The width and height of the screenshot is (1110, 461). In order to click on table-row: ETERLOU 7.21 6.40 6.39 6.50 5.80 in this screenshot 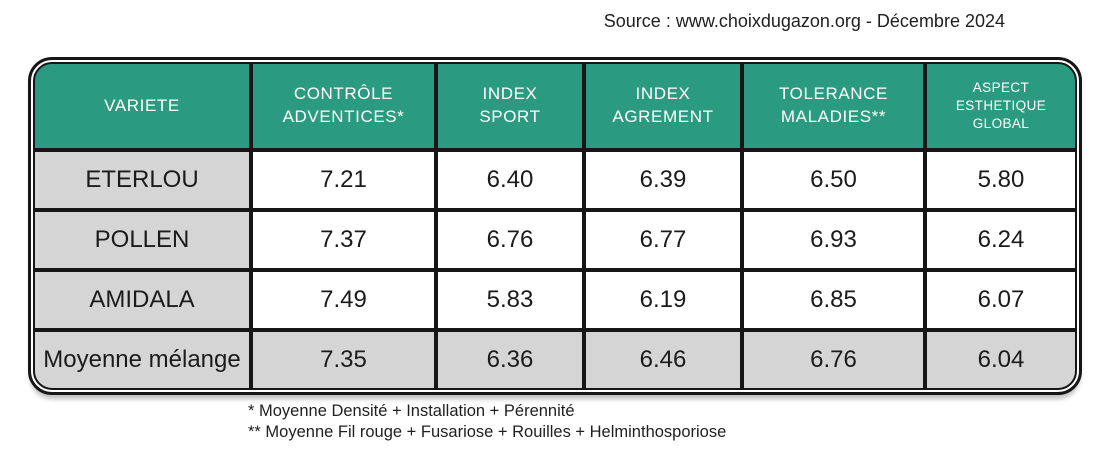, I will do `click(555, 180)`.